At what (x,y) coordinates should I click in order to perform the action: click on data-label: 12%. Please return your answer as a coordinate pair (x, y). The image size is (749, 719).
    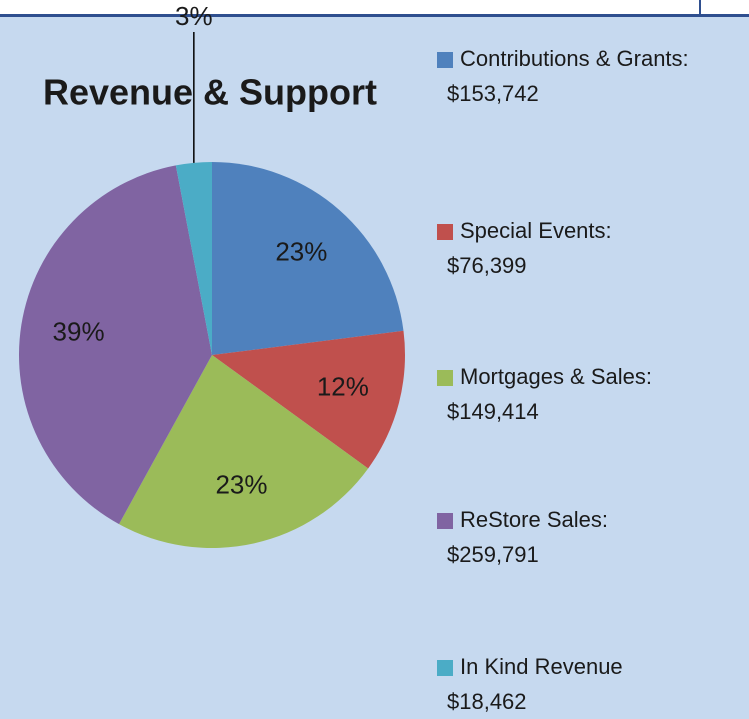
    Looking at the image, I should click on (343, 386).